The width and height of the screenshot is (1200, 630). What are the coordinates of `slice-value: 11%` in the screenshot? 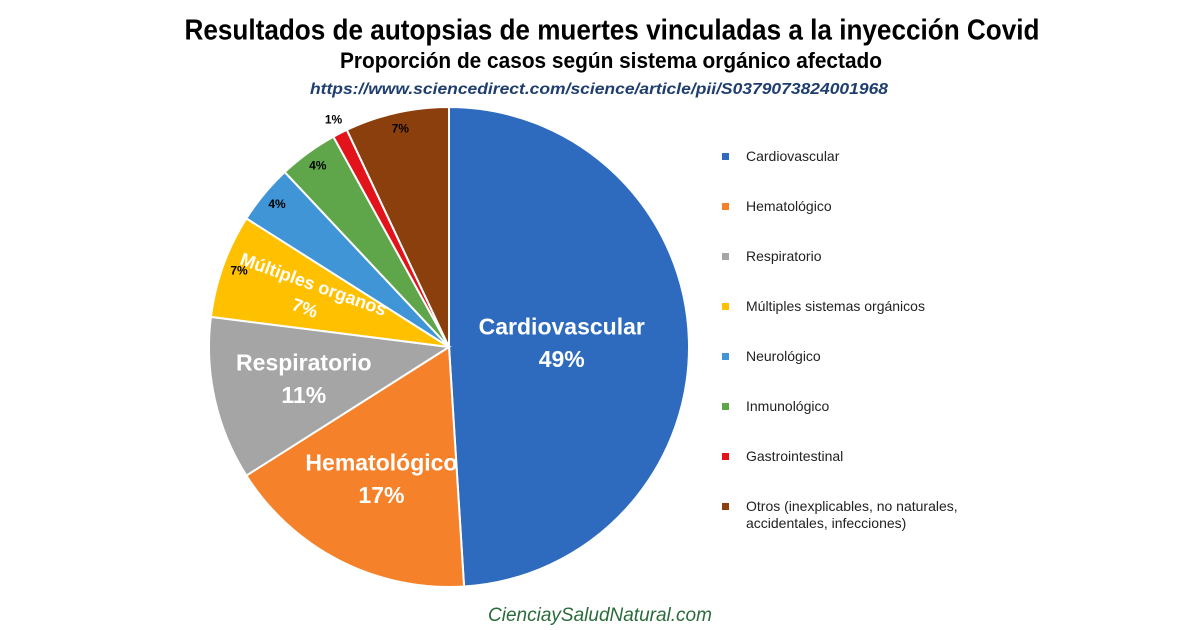 It's located at (303, 395).